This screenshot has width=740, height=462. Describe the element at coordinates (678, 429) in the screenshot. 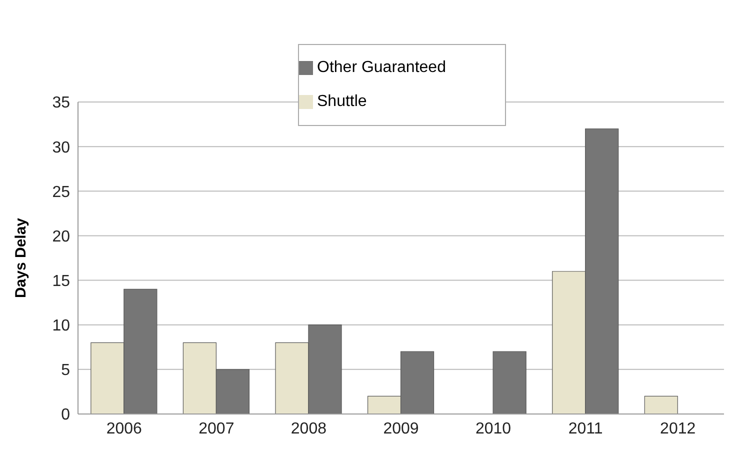

I see `x-tick-label: 2012` at that location.